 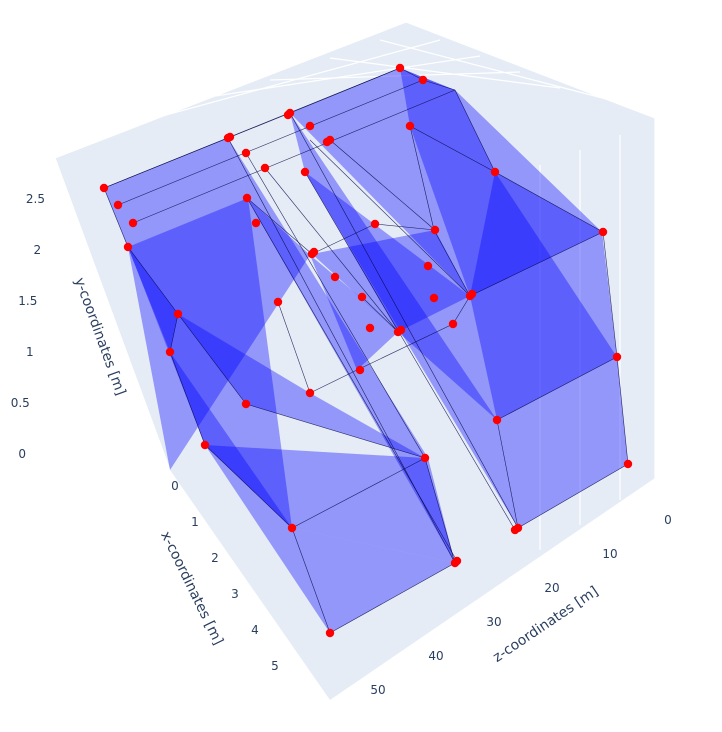 What do you see at coordinates (27, 301) in the screenshot?
I see `y-tick-label: 1.5` at bounding box center [27, 301].